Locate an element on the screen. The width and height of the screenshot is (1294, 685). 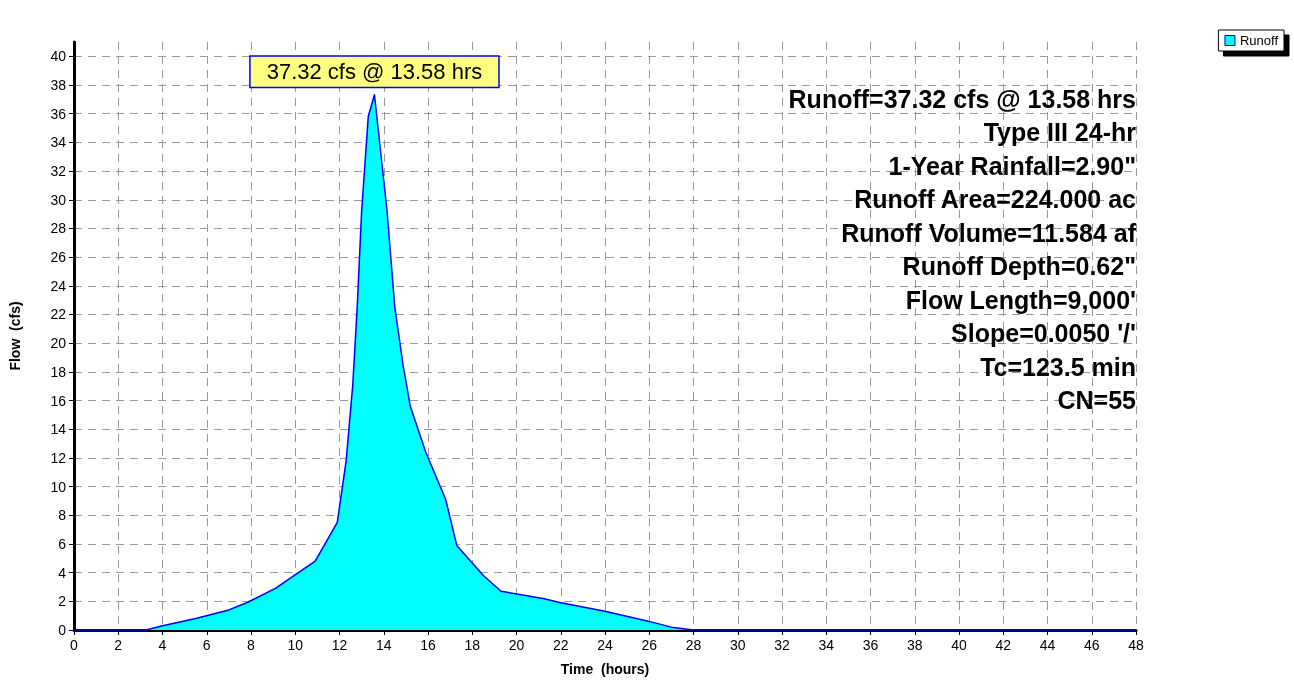
x-tick-label: 40 is located at coordinates (959, 645).